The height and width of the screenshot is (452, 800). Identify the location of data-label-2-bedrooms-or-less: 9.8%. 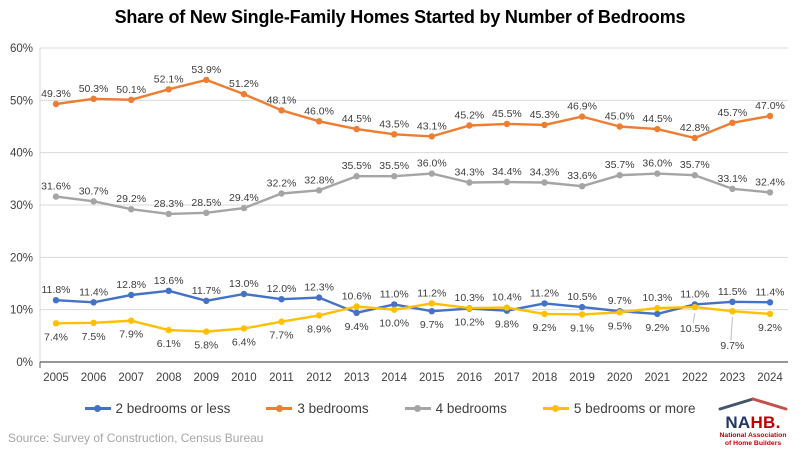
(507, 325).